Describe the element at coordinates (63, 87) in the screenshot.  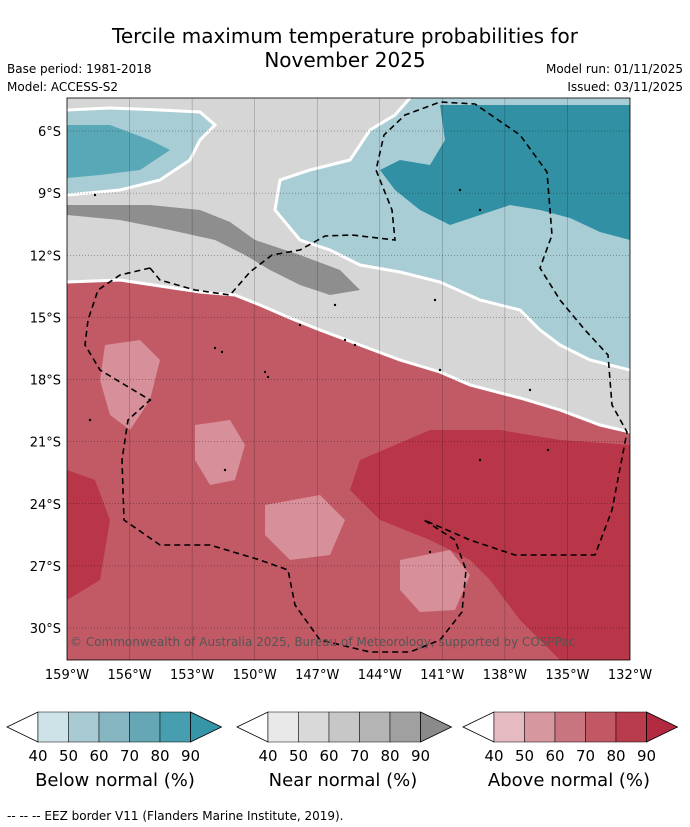
I see `model-name: Model: ACCESS-S2` at that location.